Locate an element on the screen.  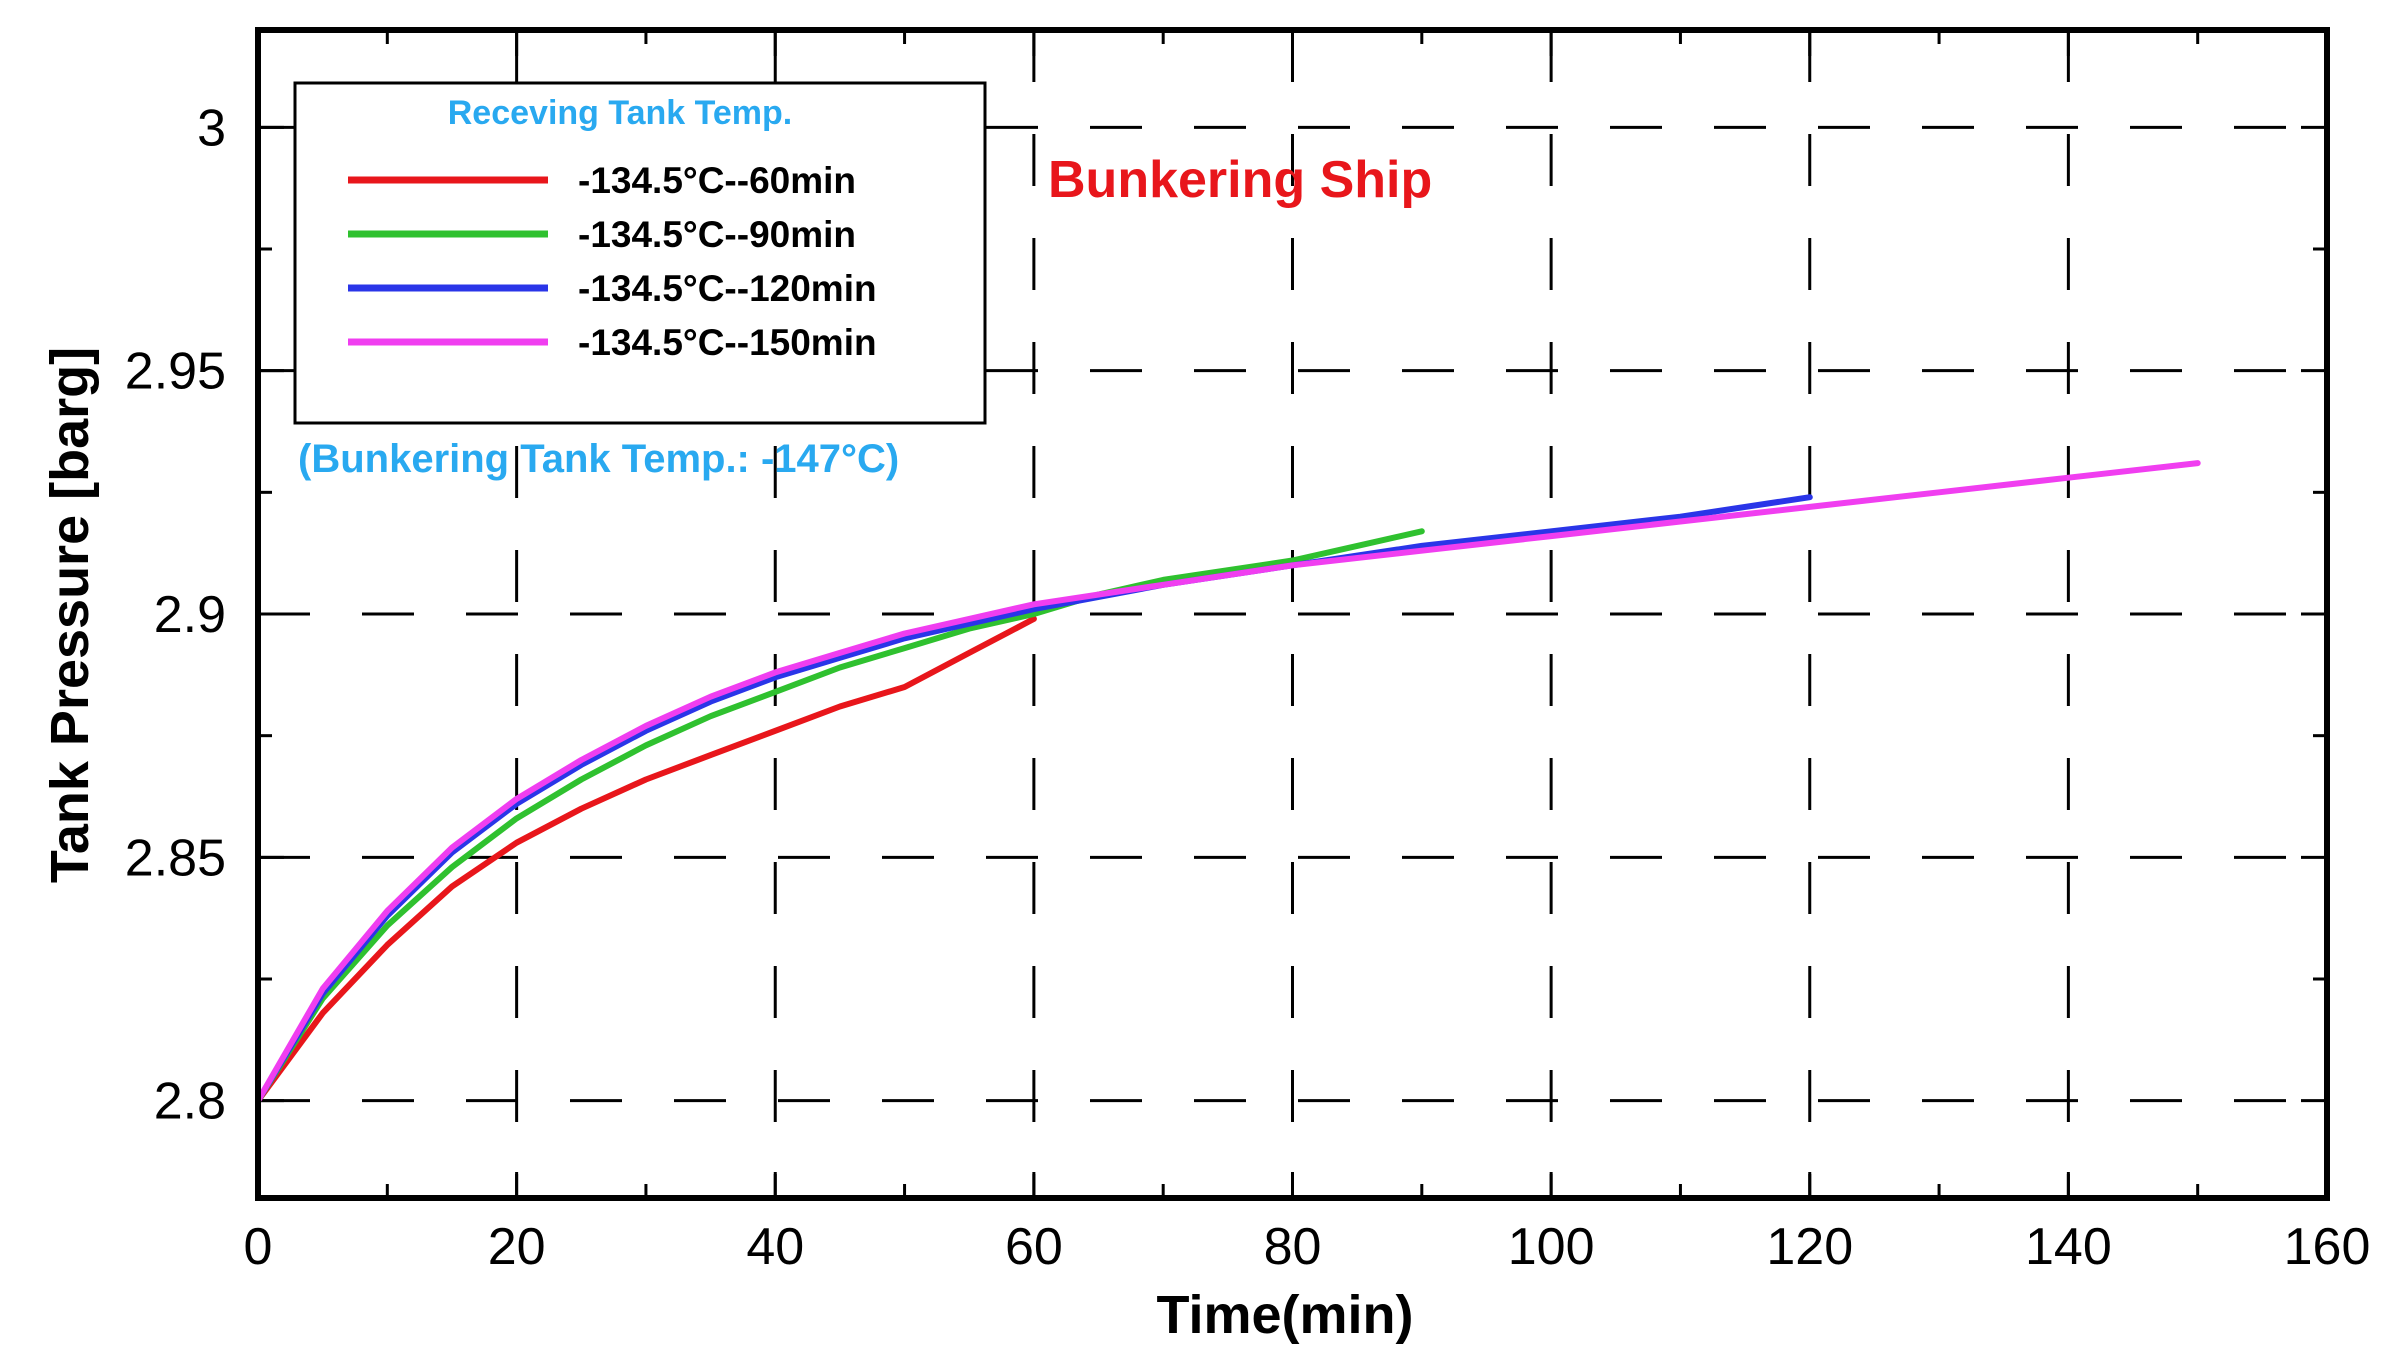
x-tick-label: 0 is located at coordinates (258, 1247).